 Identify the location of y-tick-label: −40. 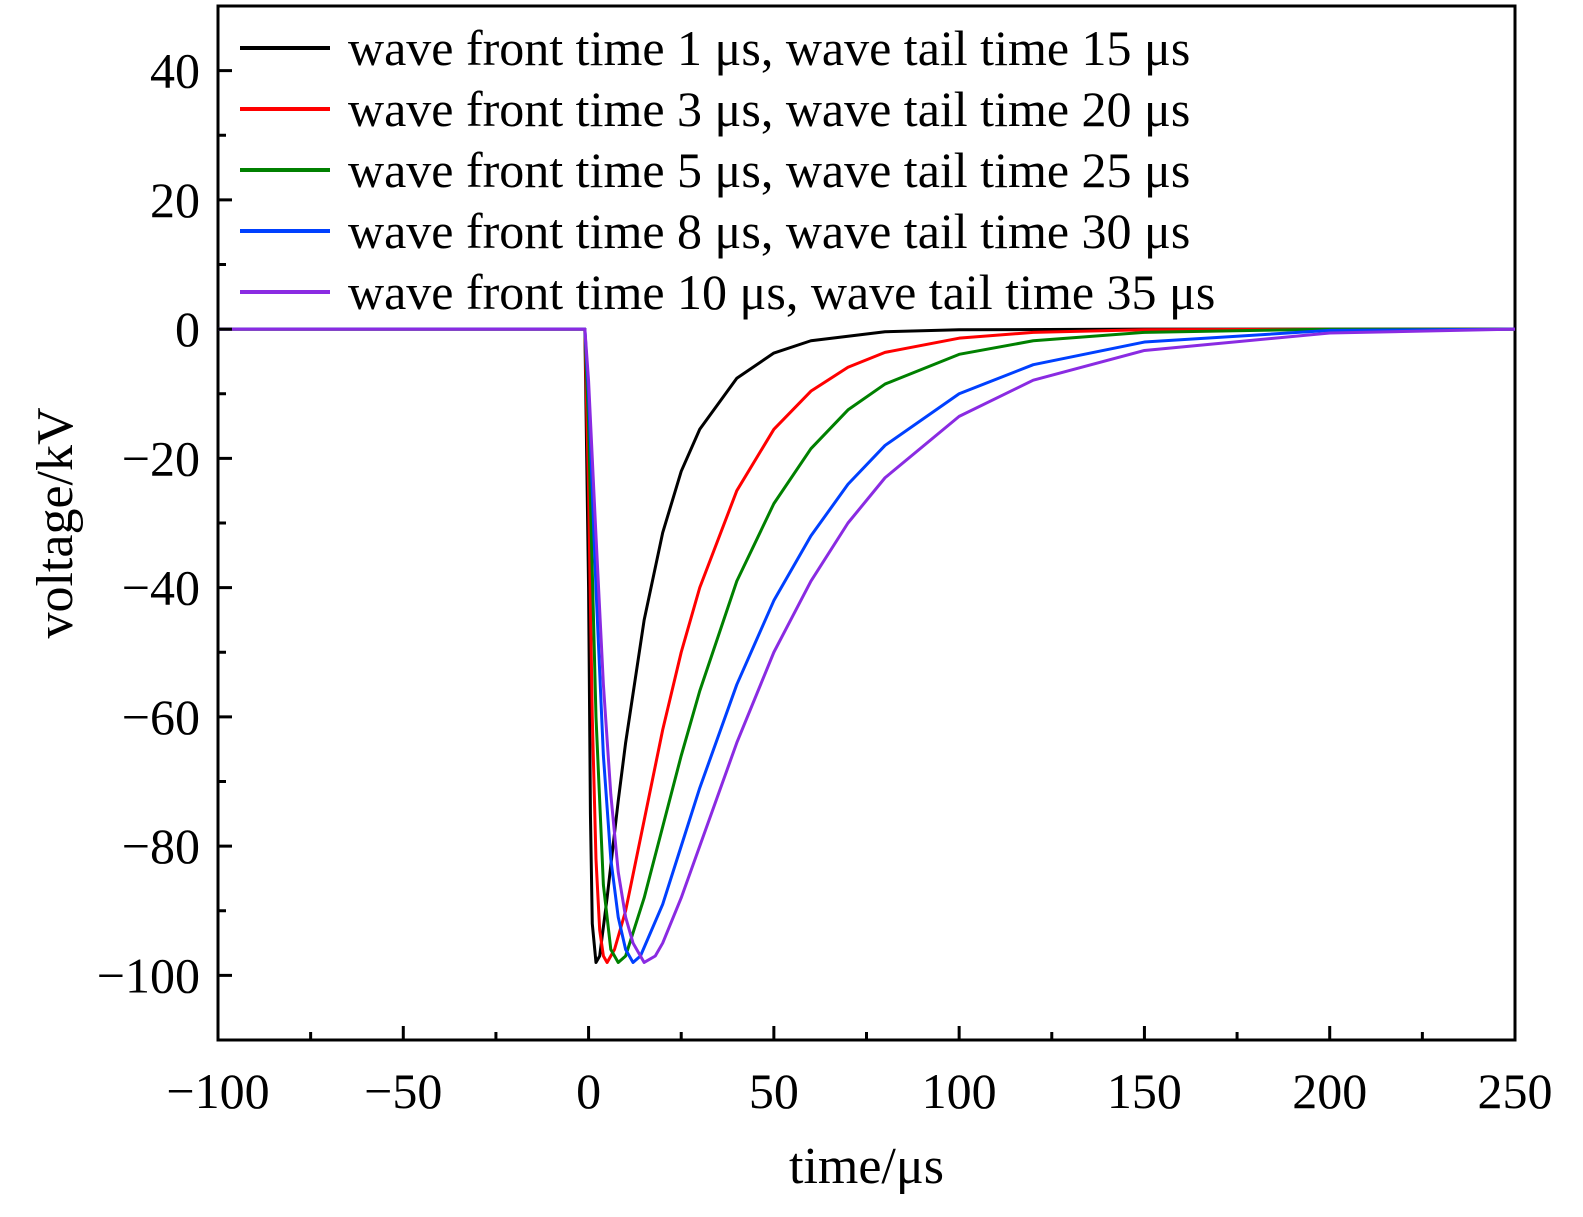
(161, 588).